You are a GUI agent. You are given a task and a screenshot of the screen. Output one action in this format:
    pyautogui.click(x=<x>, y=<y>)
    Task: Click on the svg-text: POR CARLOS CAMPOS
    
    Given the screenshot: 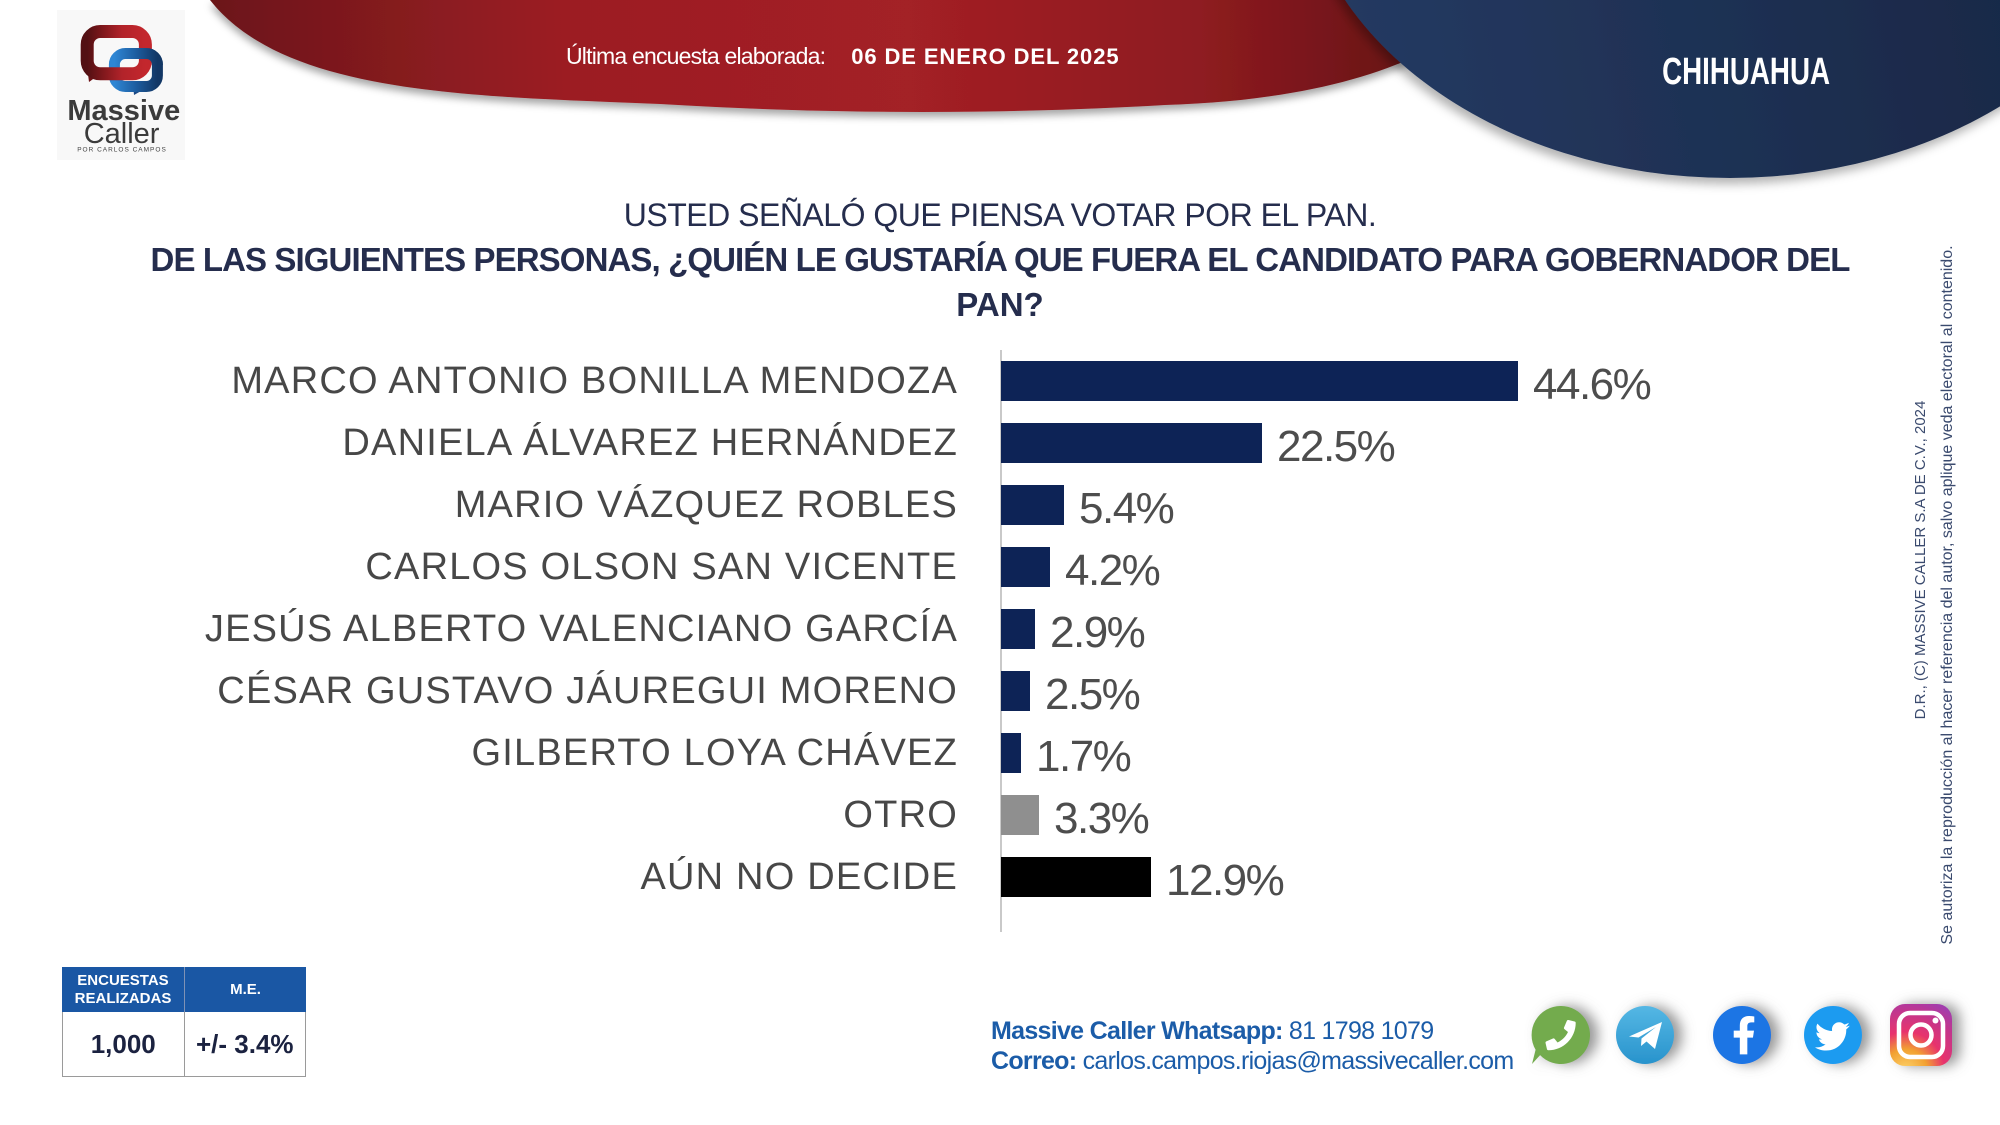 What is the action you would take?
    pyautogui.click(x=122, y=150)
    